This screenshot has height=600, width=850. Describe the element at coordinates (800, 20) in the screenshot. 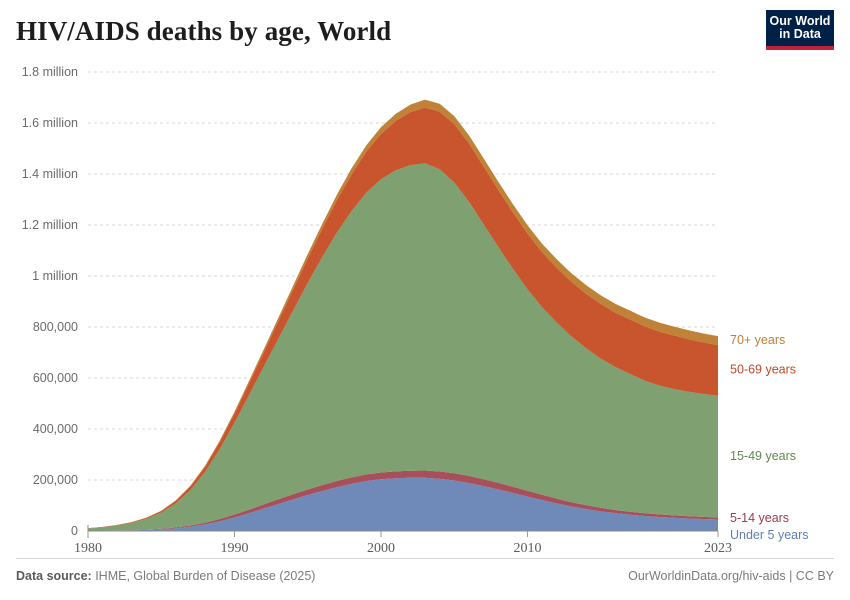

I see `owid-logo-line1: Our World` at that location.